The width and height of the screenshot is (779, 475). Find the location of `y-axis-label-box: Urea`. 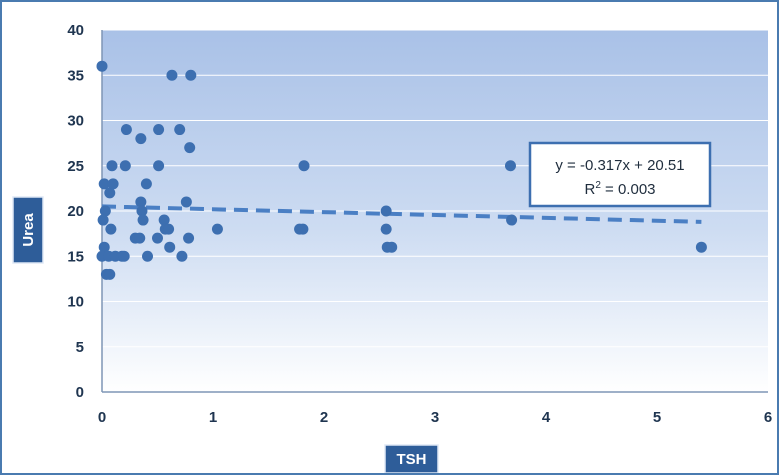

y-axis-label-box: Urea is located at coordinates (28, 230).